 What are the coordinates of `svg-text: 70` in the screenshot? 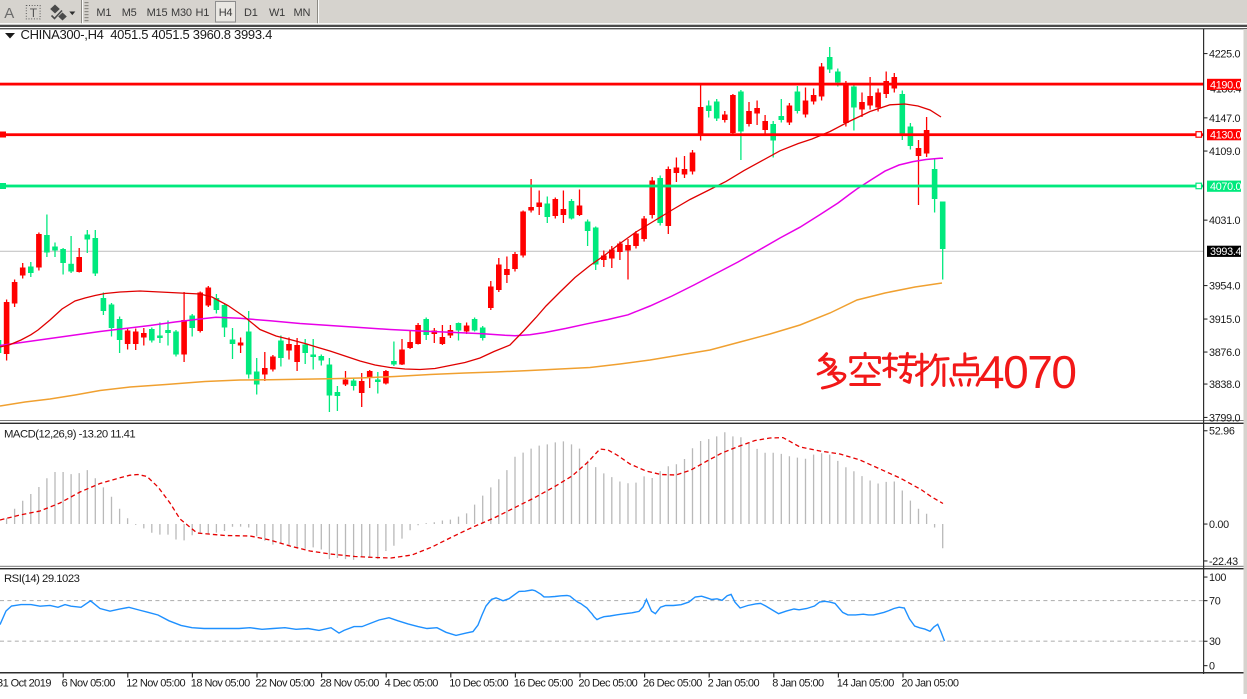 It's located at (1215, 602).